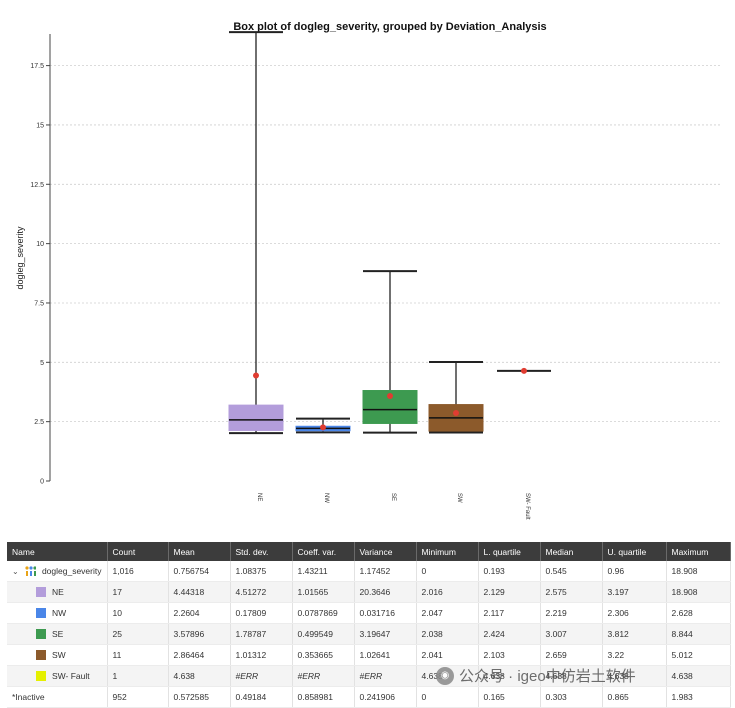 This screenshot has width=735, height=708. I want to click on row-name-label: NE, so click(58, 592).